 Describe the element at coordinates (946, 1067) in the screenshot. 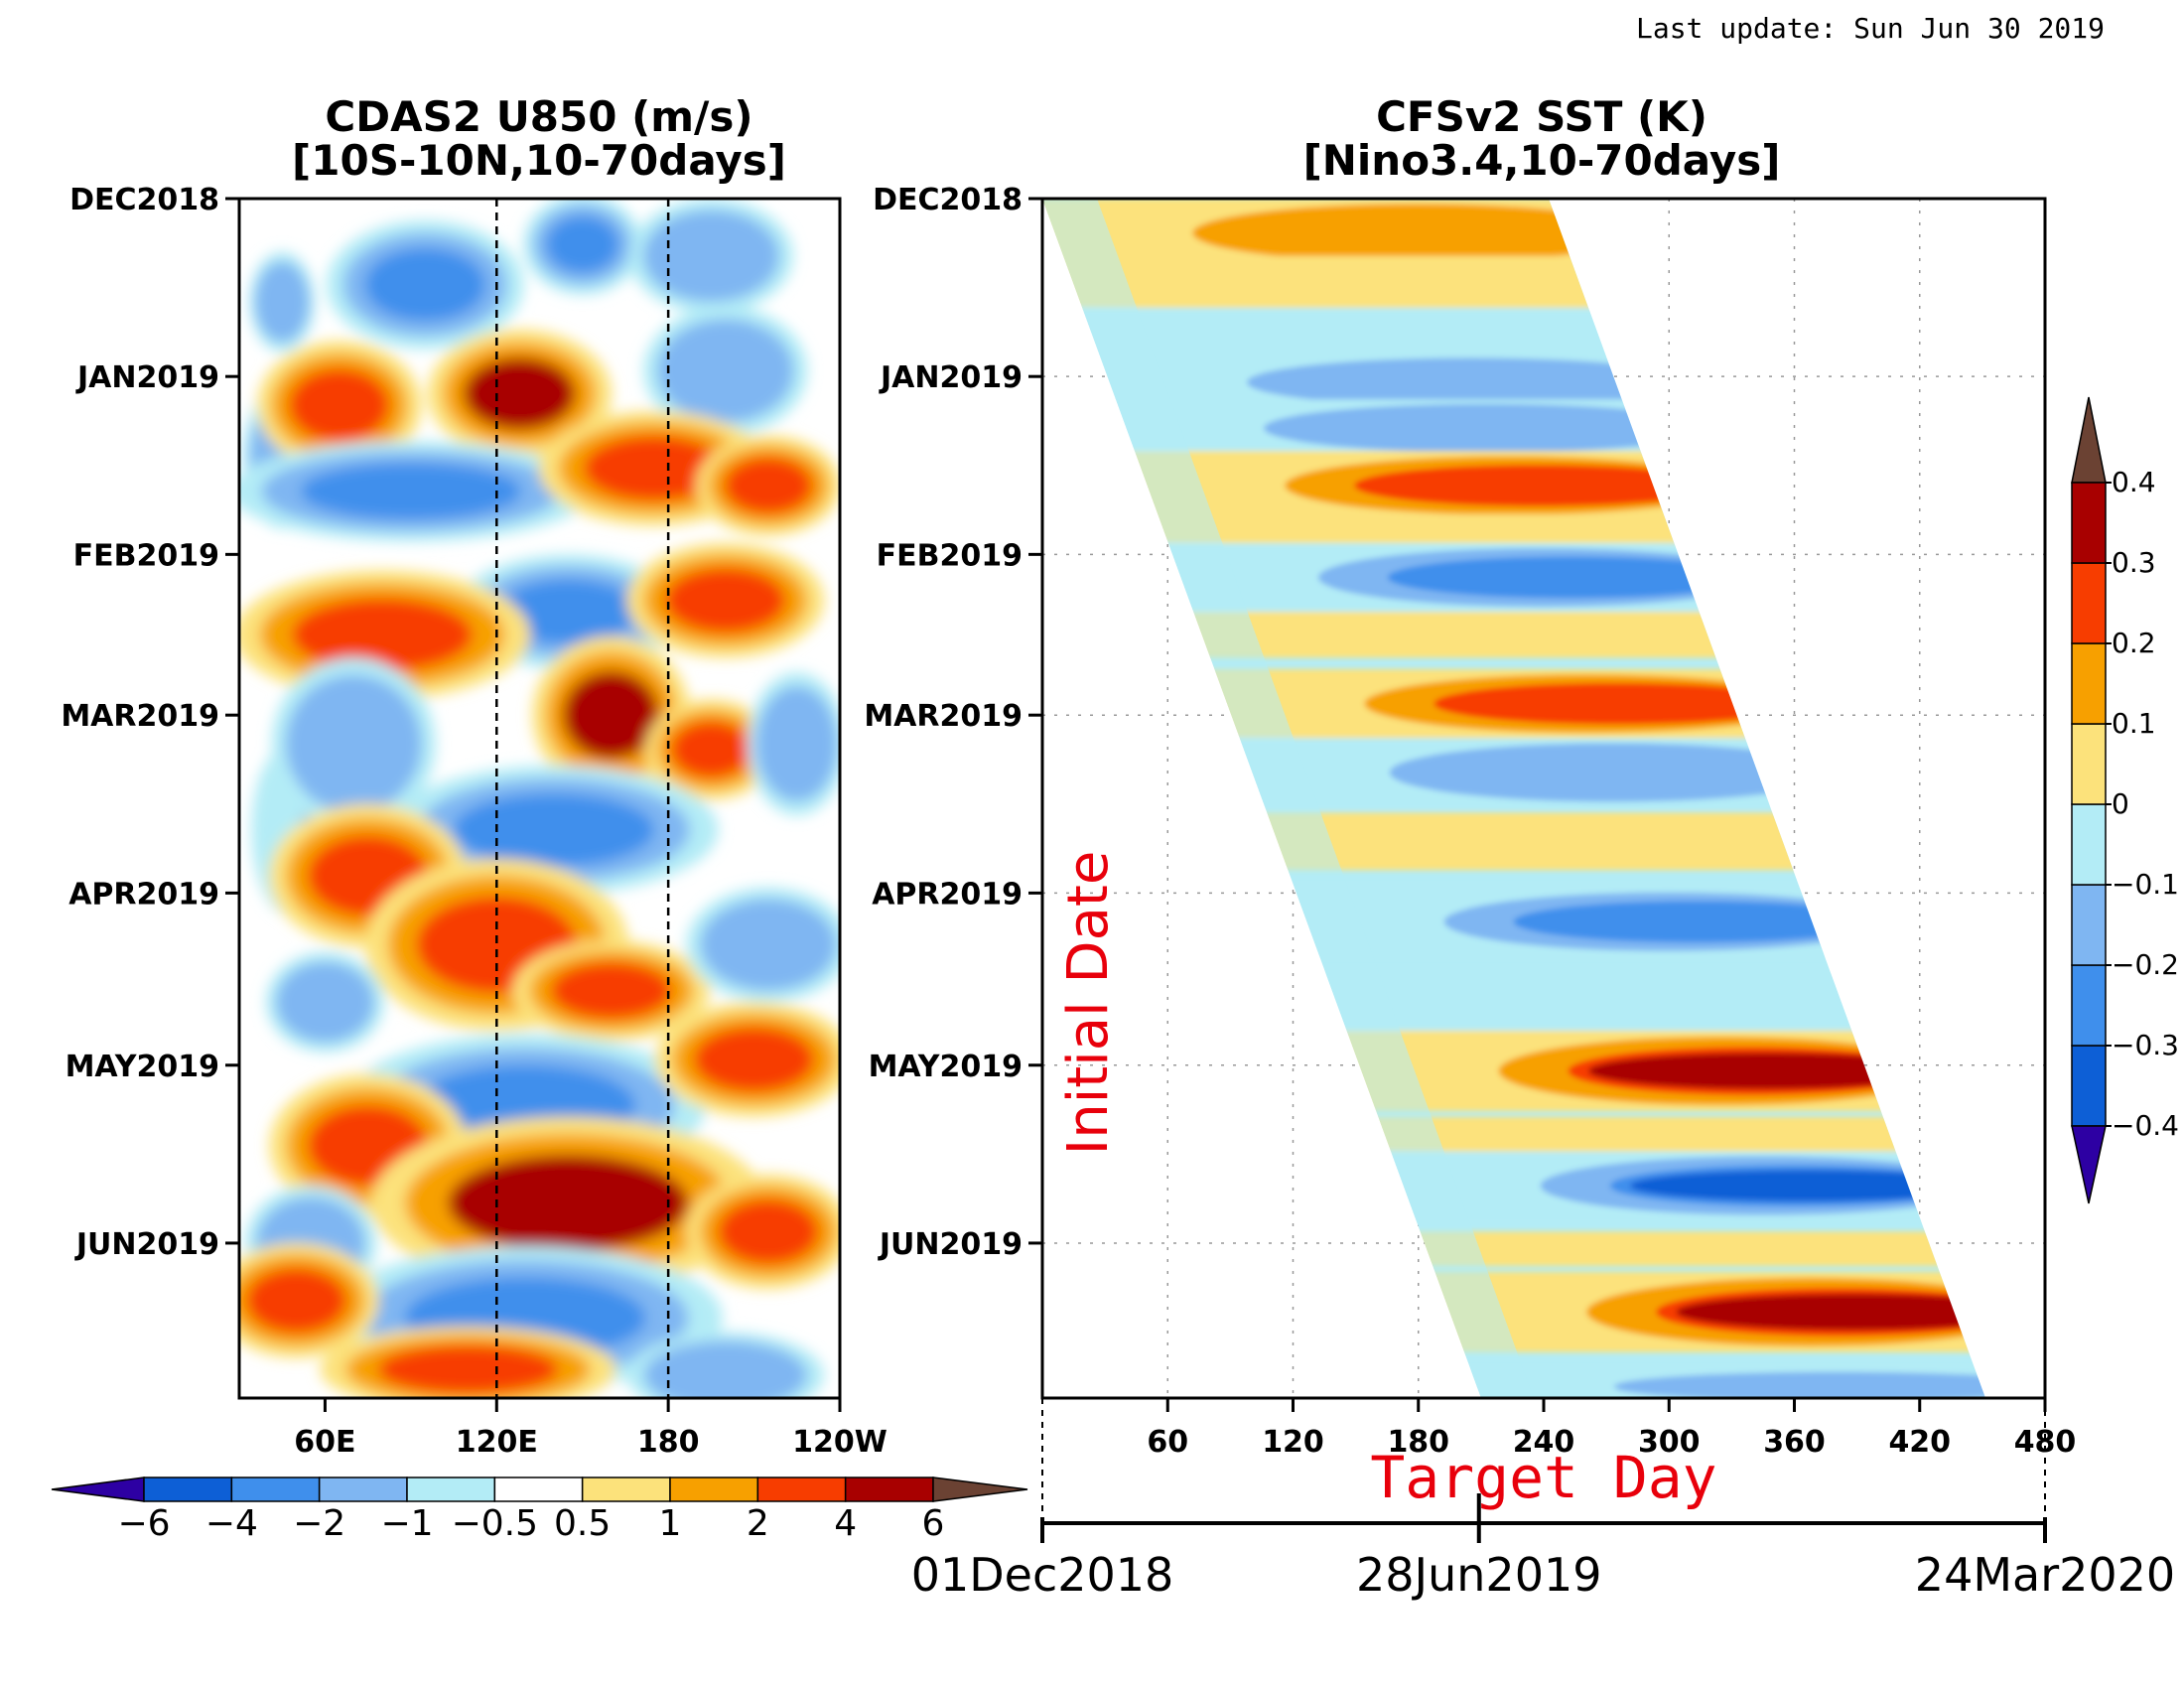

I see `sst-y-tick-label: MAY2019` at that location.